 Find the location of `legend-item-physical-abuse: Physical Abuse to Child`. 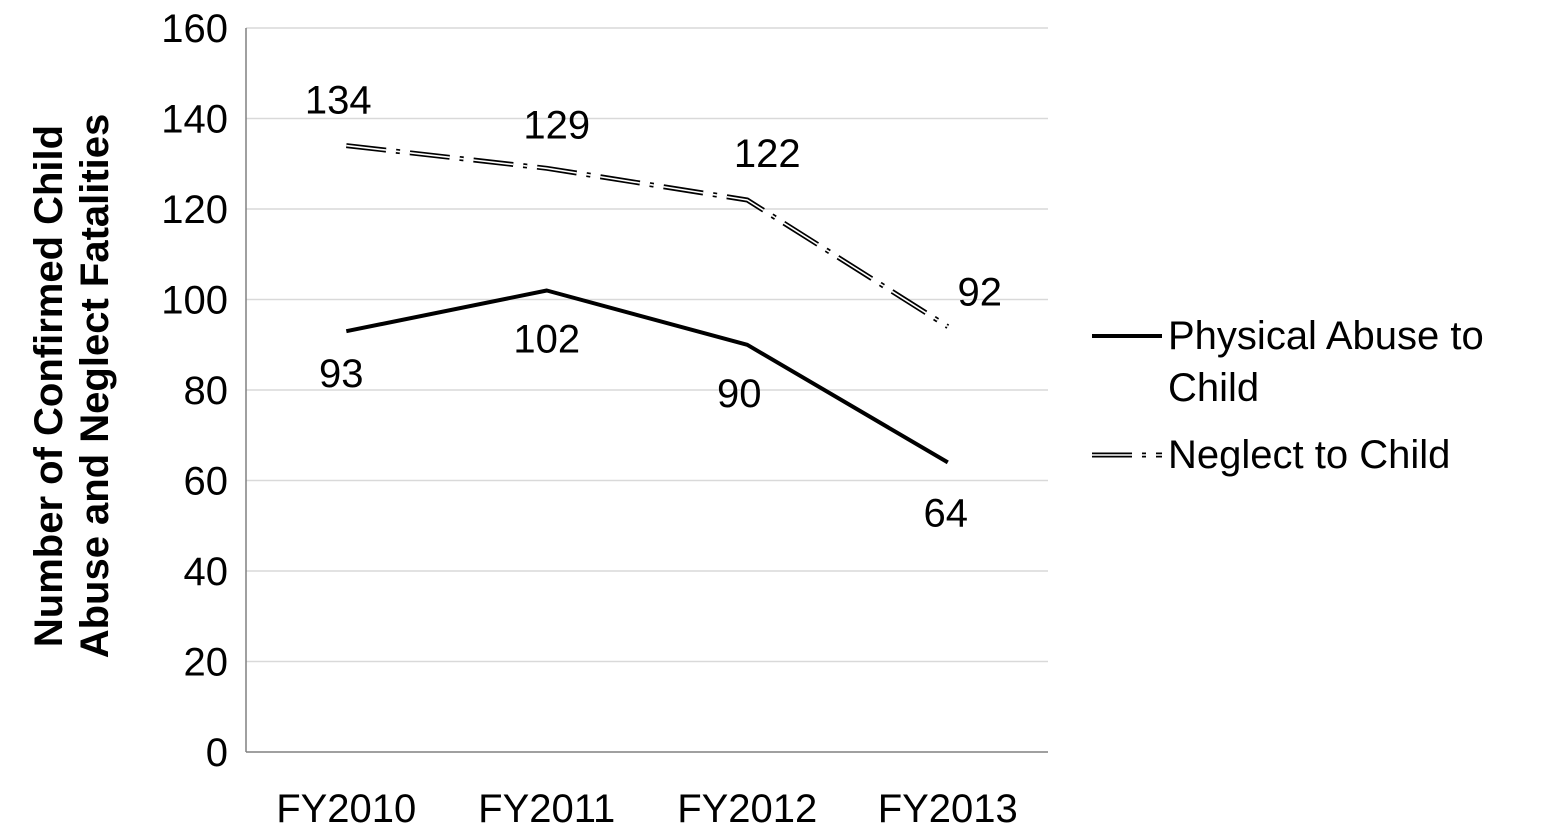

legend-item-physical-abuse: Physical Abuse to Child is located at coordinates (1288, 362).